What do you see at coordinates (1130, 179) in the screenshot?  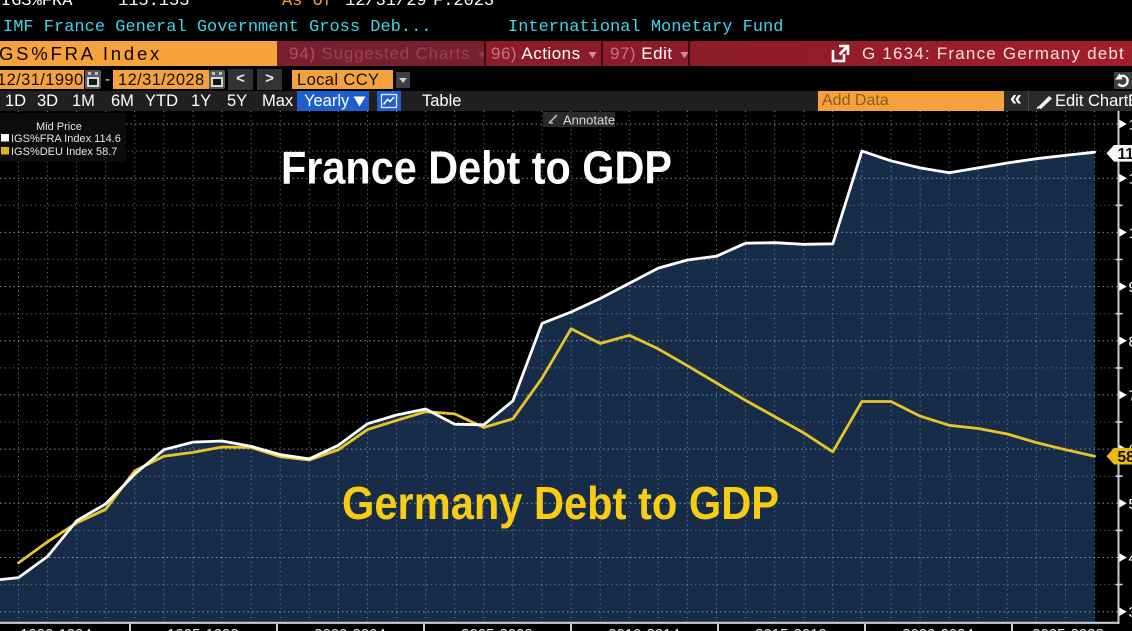 I see `svg-text: 110` at bounding box center [1130, 179].